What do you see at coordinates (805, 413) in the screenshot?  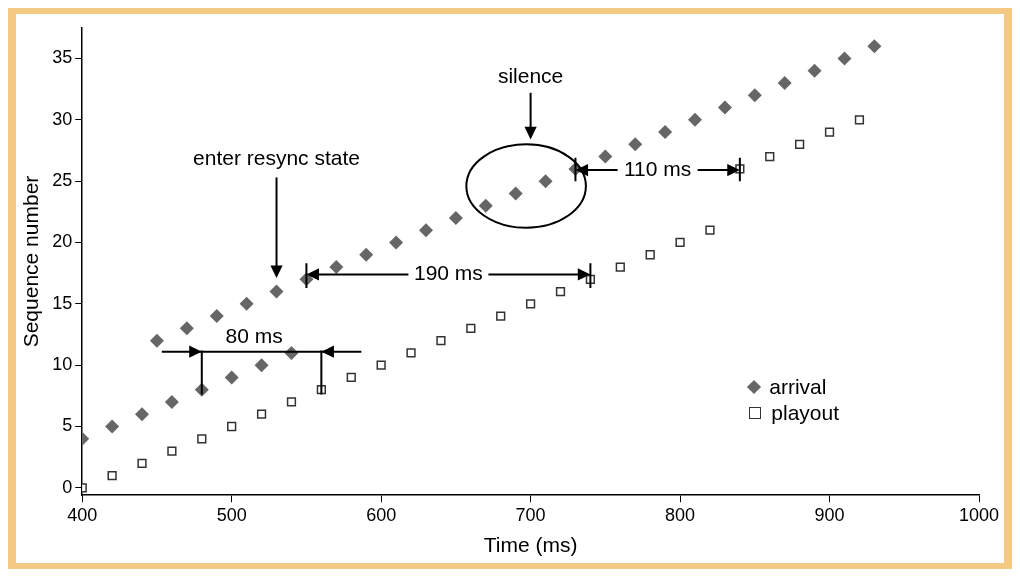 I see `legend-label: playout` at bounding box center [805, 413].